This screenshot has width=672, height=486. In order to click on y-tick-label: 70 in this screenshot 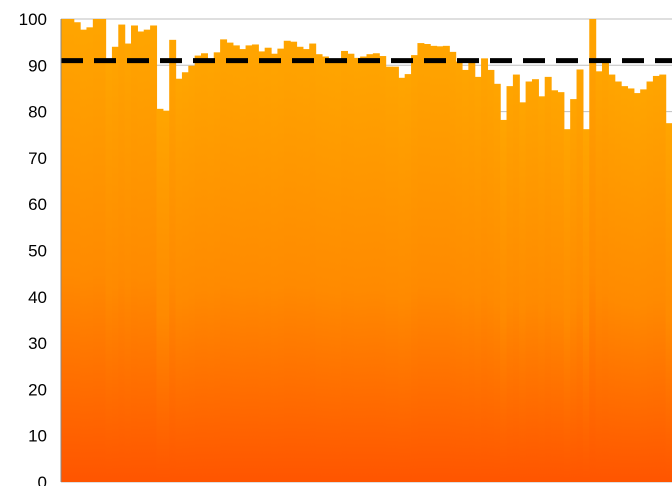, I will do `click(37, 158)`.